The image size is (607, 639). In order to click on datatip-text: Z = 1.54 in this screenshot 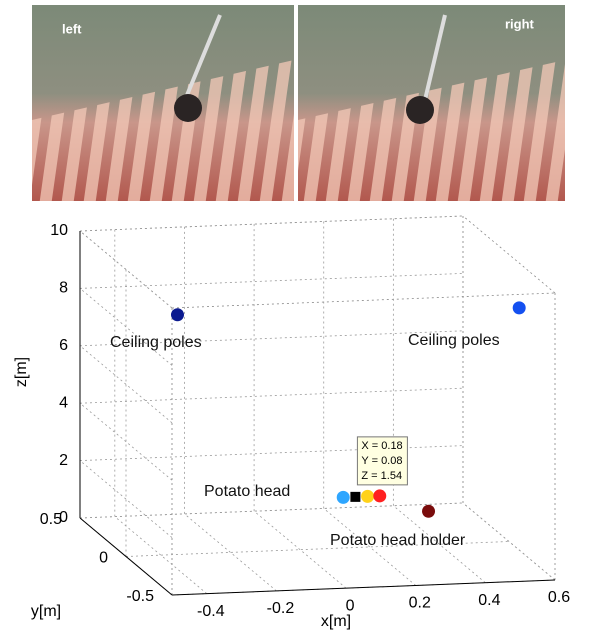, I will do `click(381, 476)`.